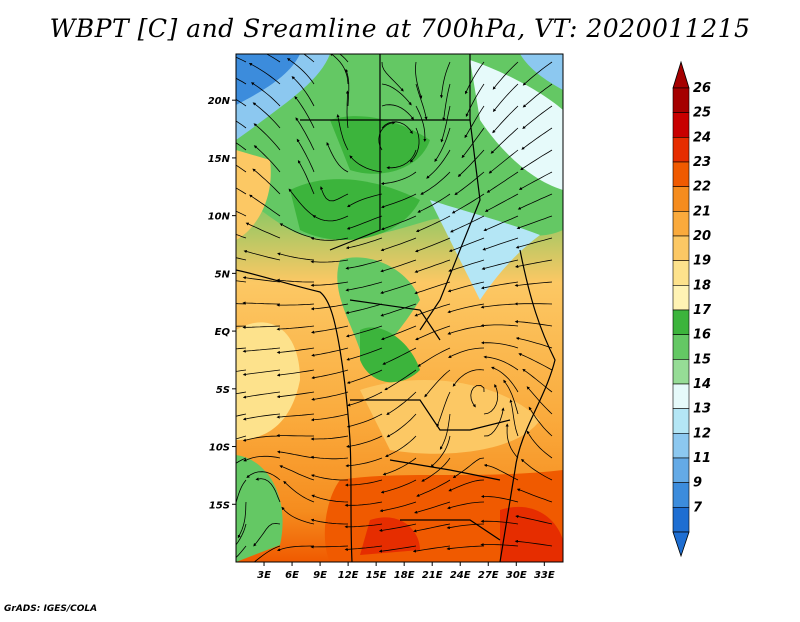  I want to click on y-tick-label: 5S, so click(223, 390).